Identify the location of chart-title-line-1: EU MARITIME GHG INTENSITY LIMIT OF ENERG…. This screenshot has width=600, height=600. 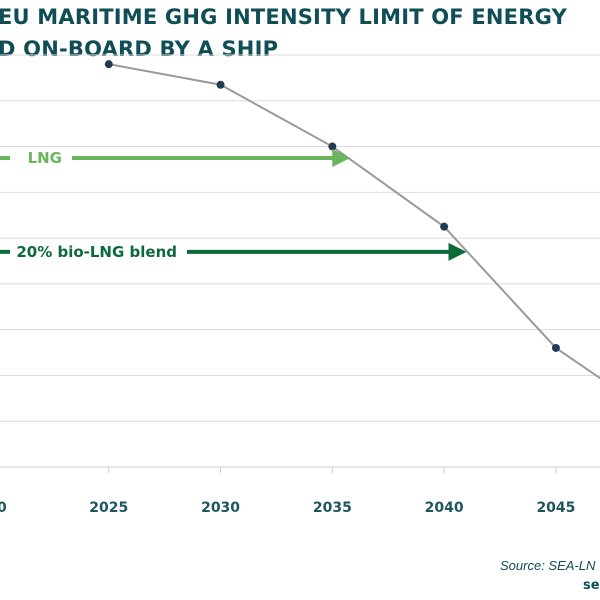
(283, 17).